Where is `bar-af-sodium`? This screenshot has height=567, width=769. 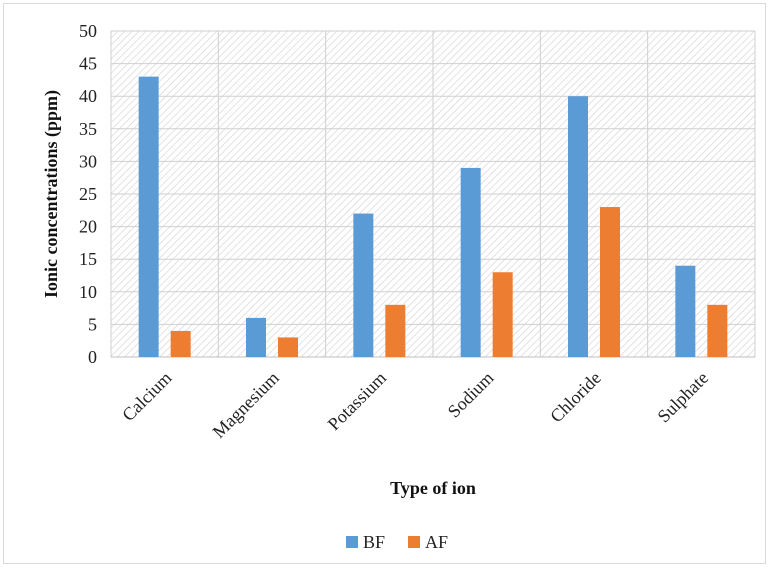
bar-af-sodium is located at coordinates (502, 314).